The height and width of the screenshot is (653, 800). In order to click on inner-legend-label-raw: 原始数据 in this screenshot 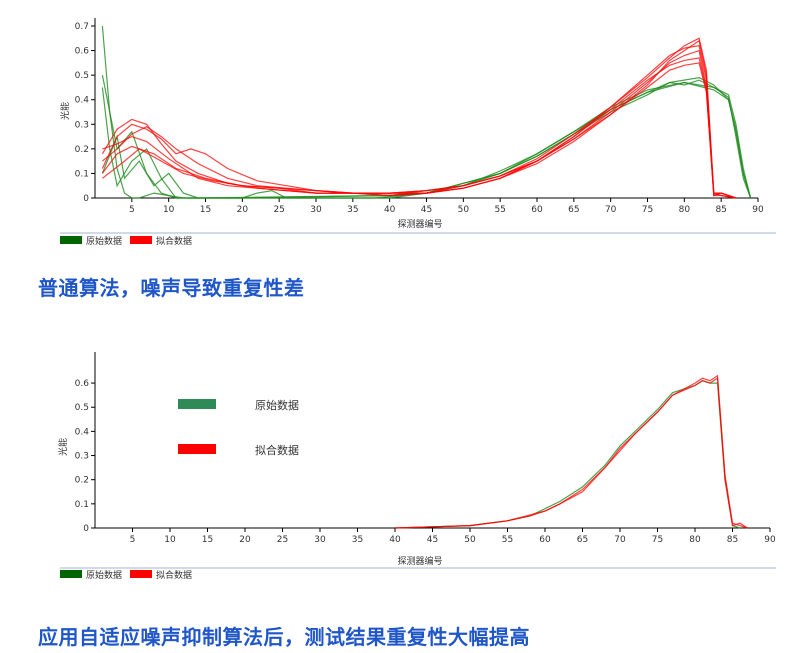, I will do `click(277, 405)`.